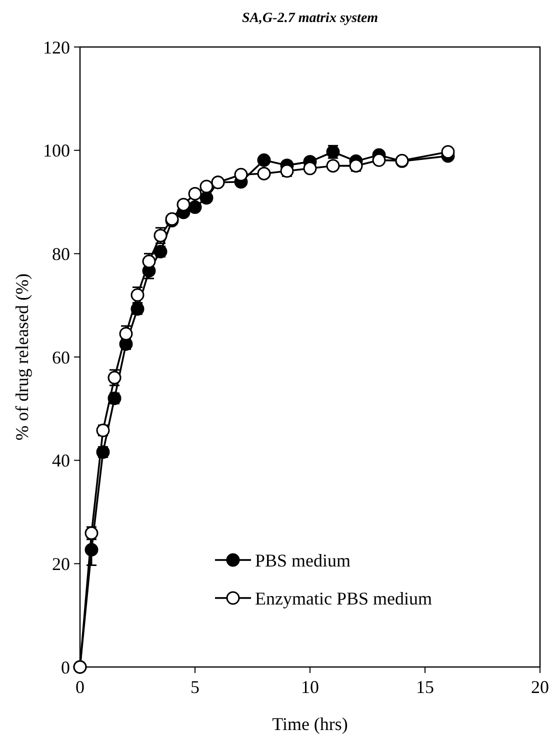 This screenshot has width=556, height=740. What do you see at coordinates (540, 687) in the screenshot?
I see `x-tick-label: 20` at bounding box center [540, 687].